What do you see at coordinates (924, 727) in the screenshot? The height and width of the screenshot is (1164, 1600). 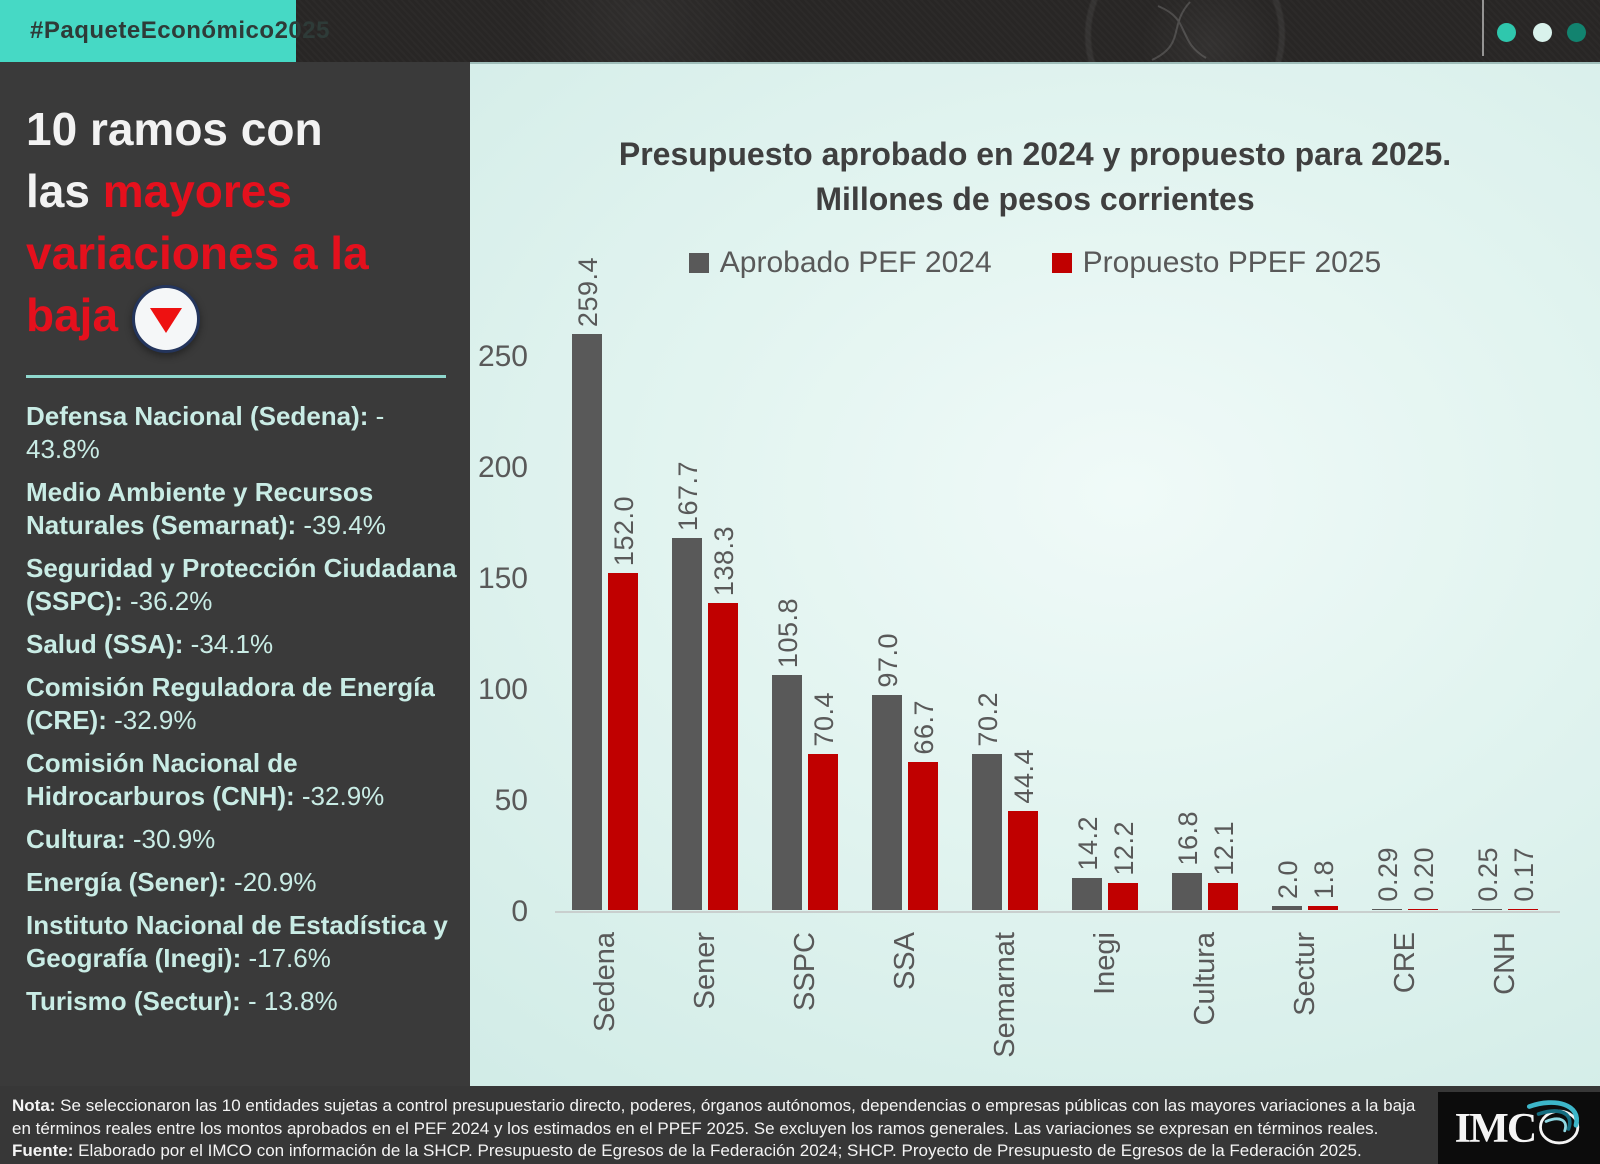 I see `bar-value-label: 66.7` at bounding box center [924, 727].